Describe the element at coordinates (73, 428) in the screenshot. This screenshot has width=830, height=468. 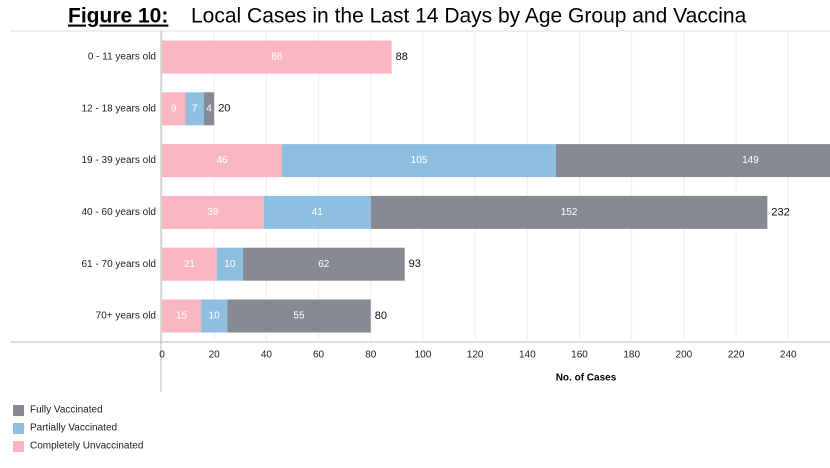
I see `legend-label: Partially Vaccinated` at that location.